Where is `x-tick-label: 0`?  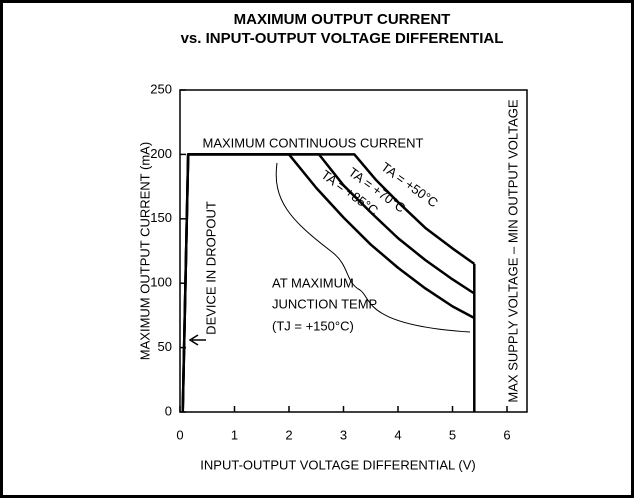 x-tick-label: 0 is located at coordinates (179, 434).